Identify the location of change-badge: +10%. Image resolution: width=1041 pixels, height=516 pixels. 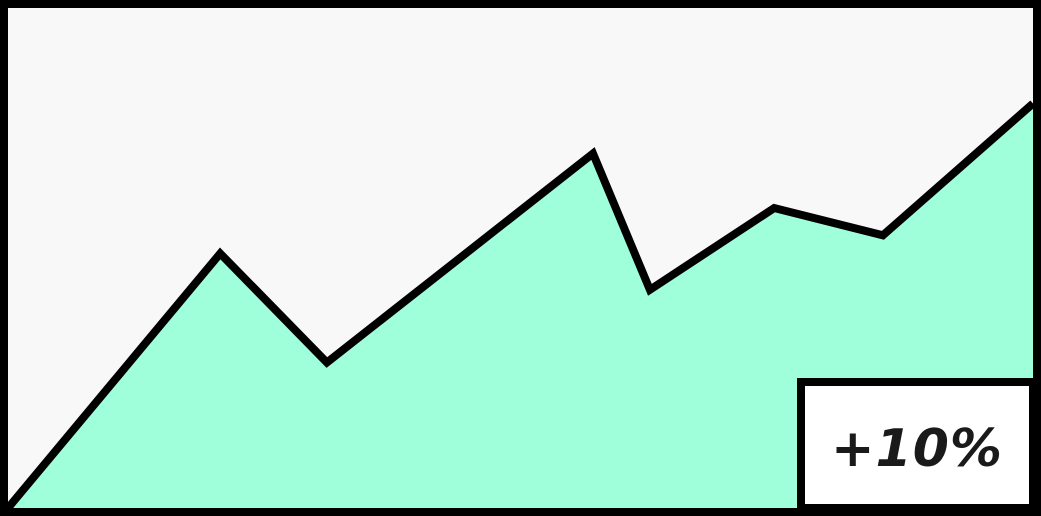
(917, 445).